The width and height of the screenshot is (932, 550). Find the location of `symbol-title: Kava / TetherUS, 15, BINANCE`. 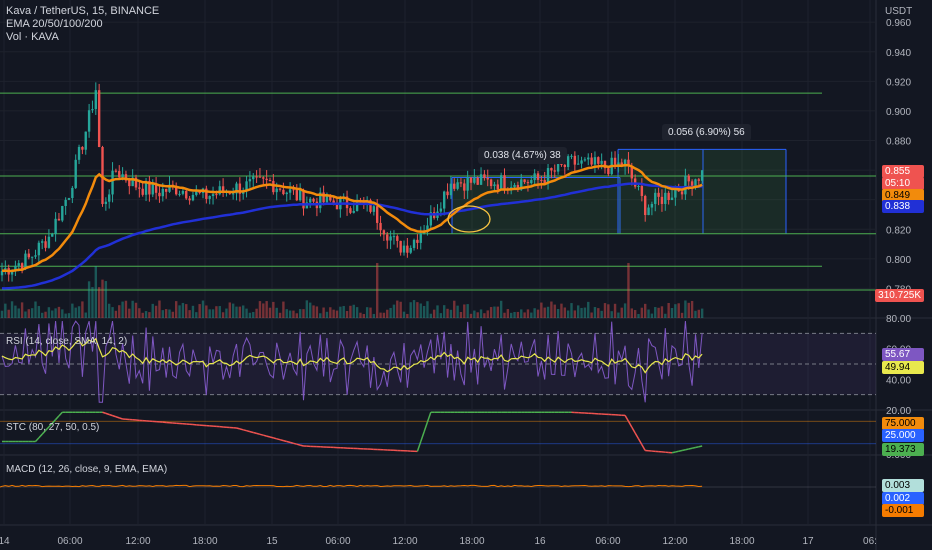

symbol-title: Kava / TetherUS, 15, BINANCE is located at coordinates (83, 11).